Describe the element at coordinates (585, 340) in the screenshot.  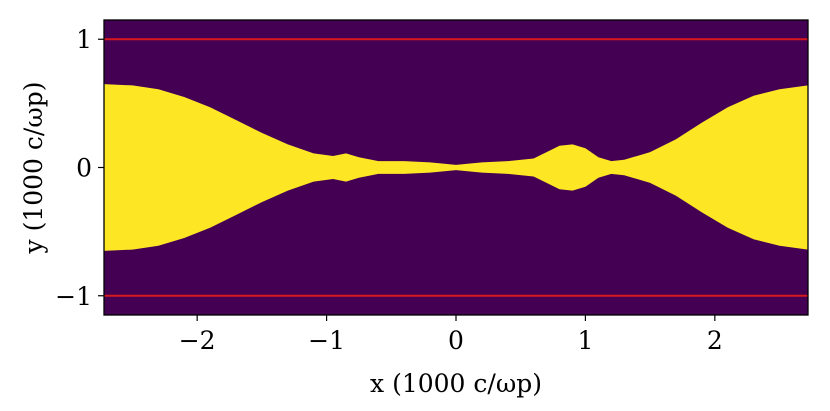
I see `x-tick-label: 1` at that location.